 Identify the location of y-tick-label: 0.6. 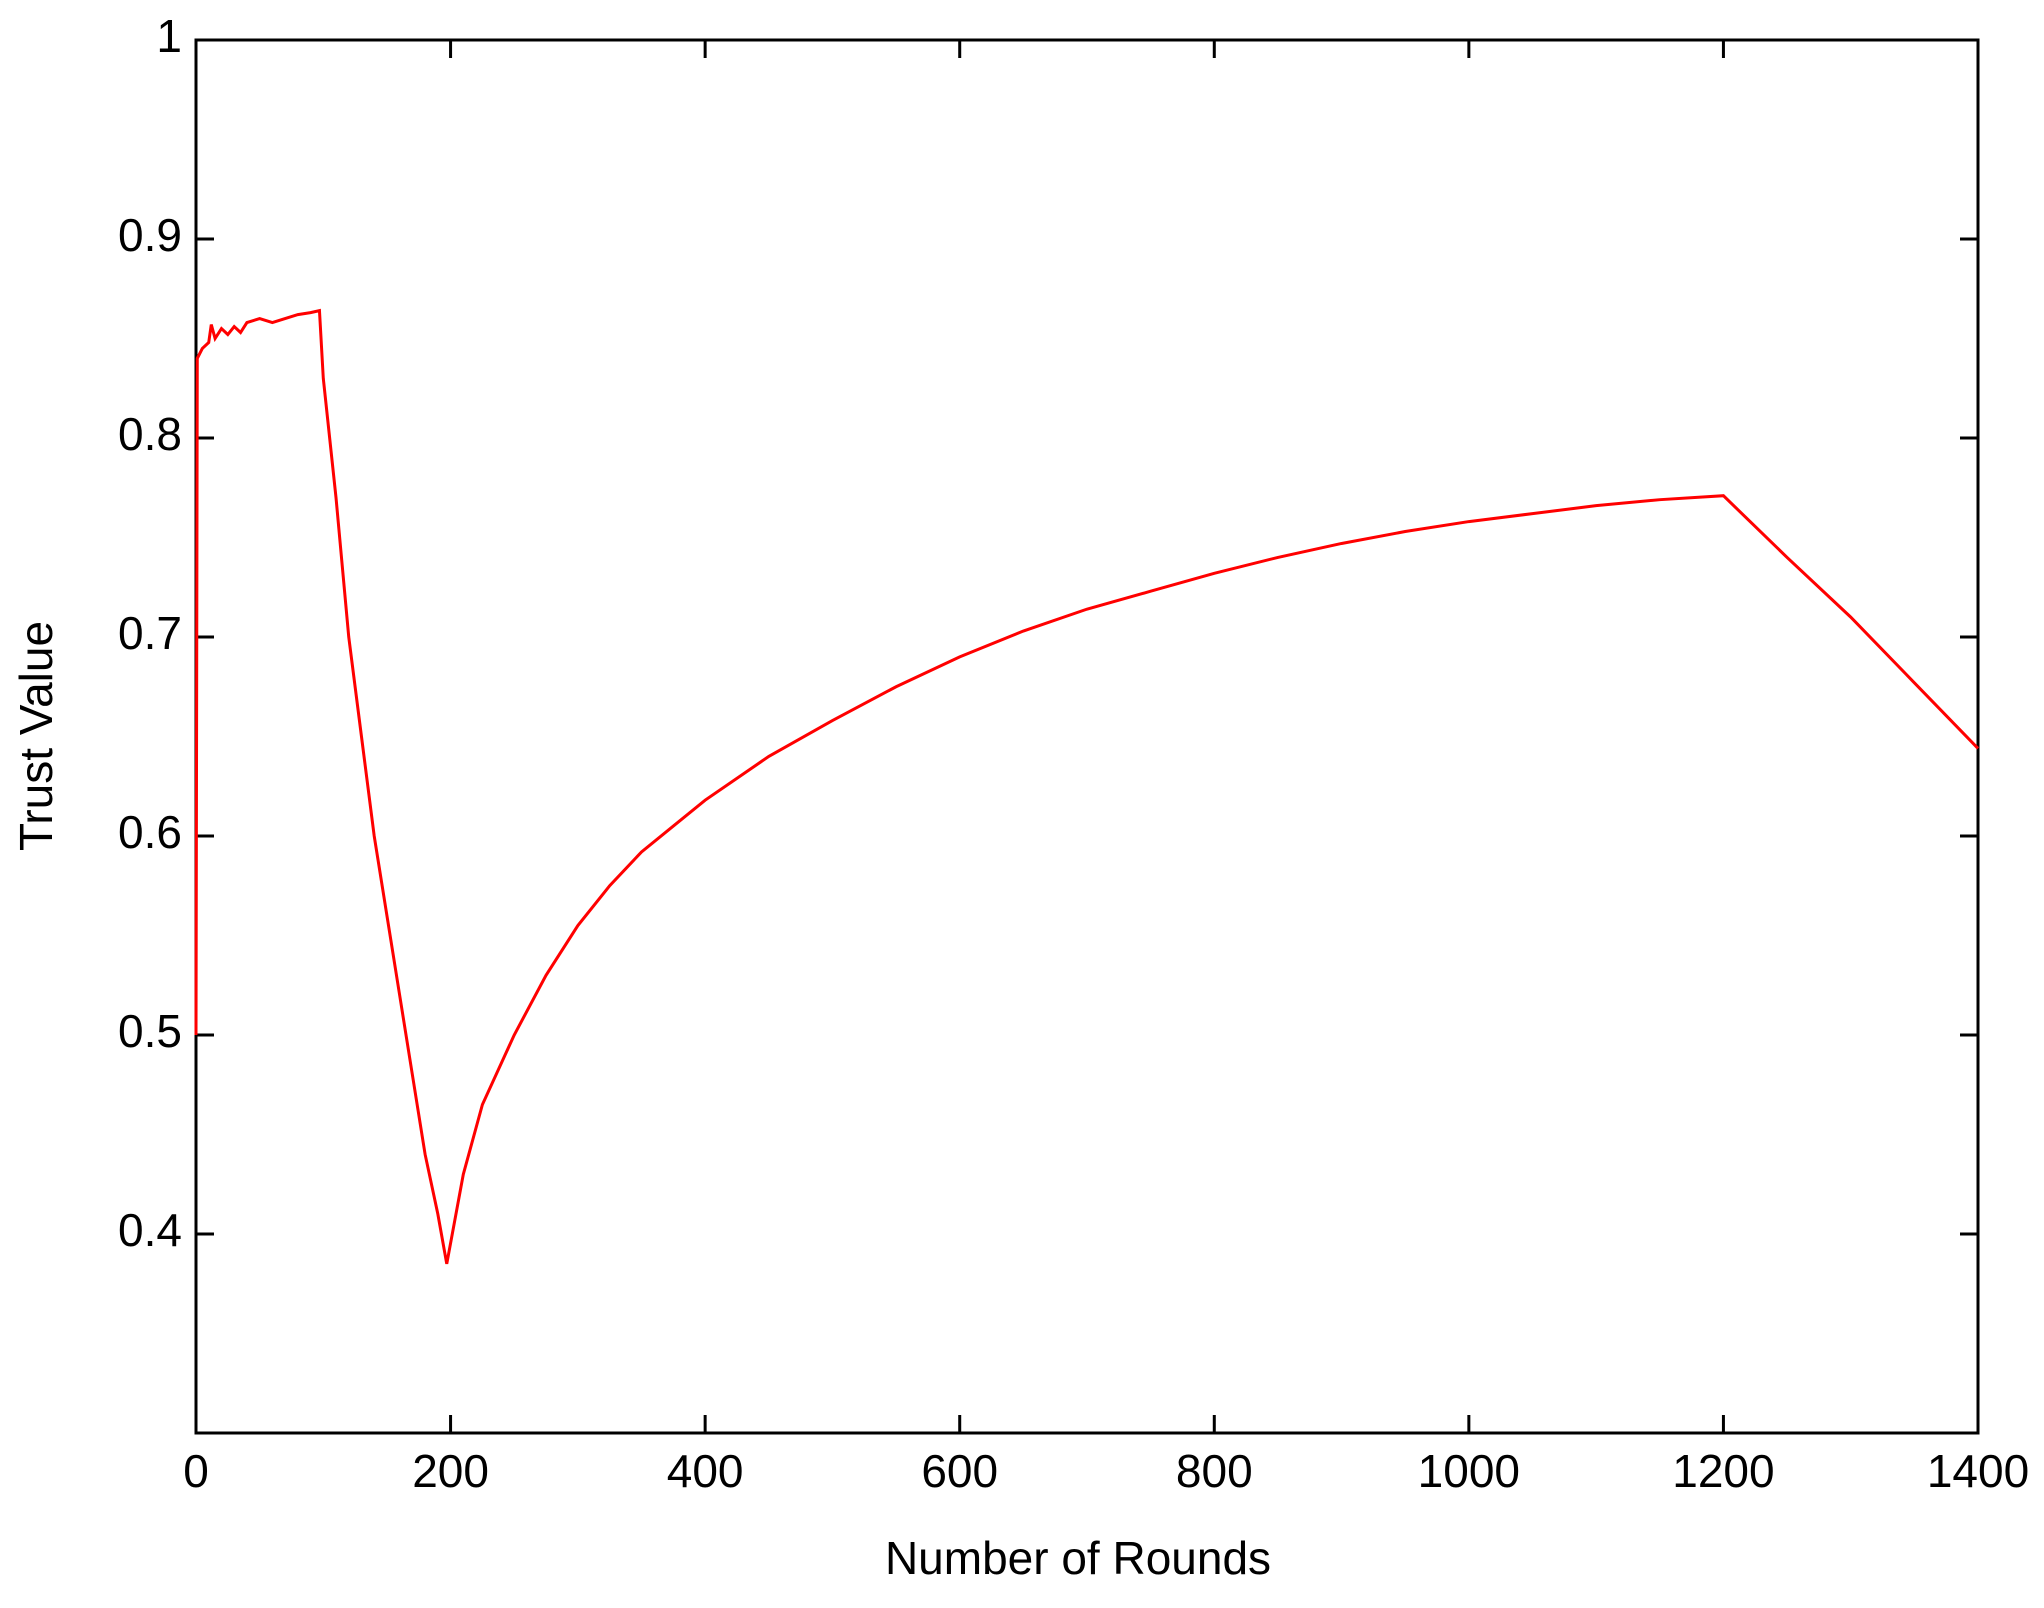
(150, 832).